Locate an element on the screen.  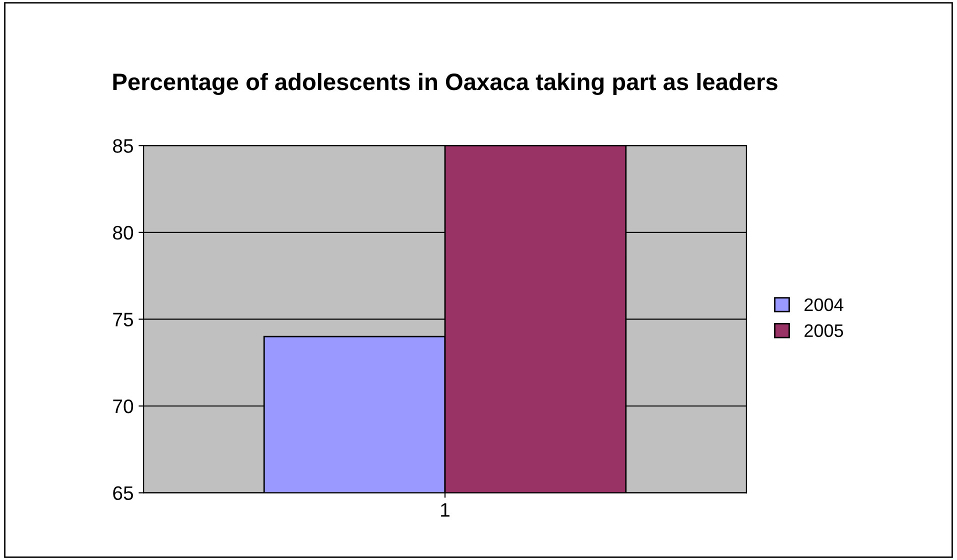
chart-title: Percentage of adolescents in Oaxaca taking part as leaders is located at coordinates (445, 84).